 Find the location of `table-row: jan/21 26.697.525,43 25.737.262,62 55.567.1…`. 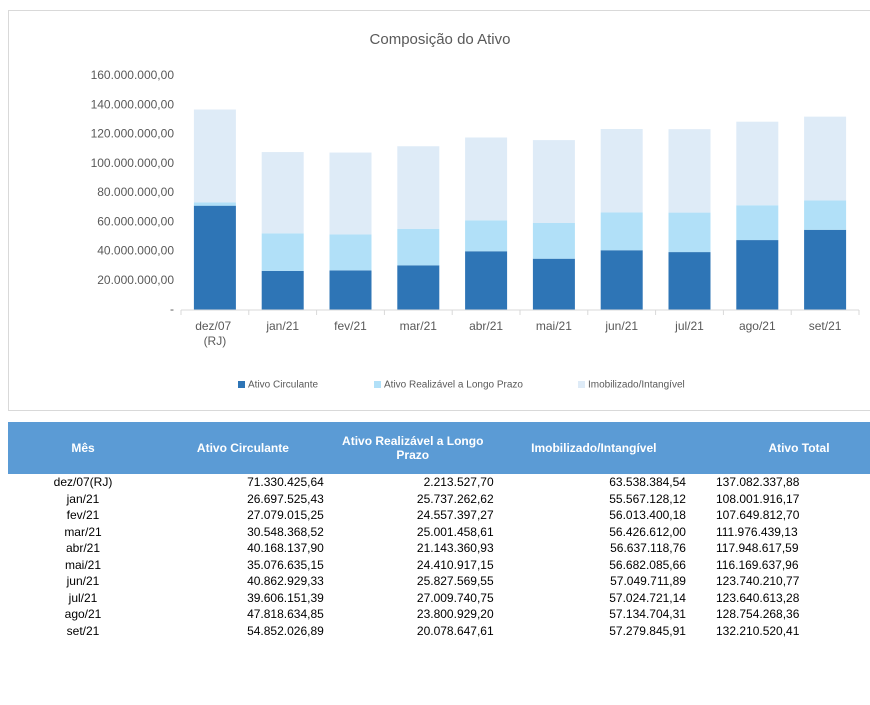

table-row: jan/21 26.697.525,43 25.737.262,62 55.567.1… is located at coordinates (439, 499).